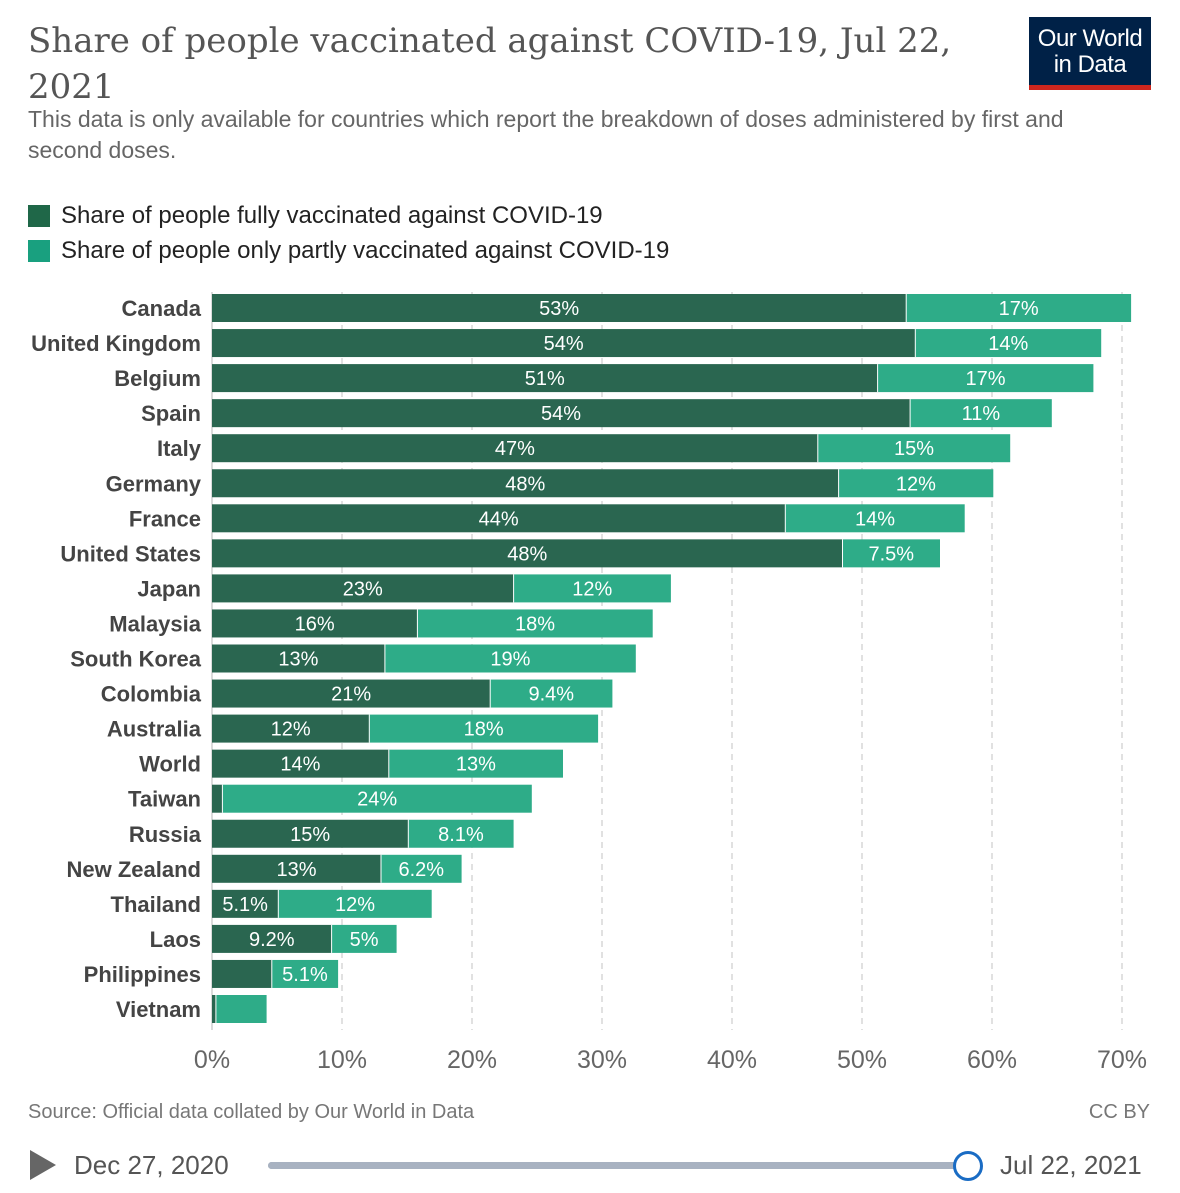  I want to click on data-label-fully: 53%, so click(559, 309).